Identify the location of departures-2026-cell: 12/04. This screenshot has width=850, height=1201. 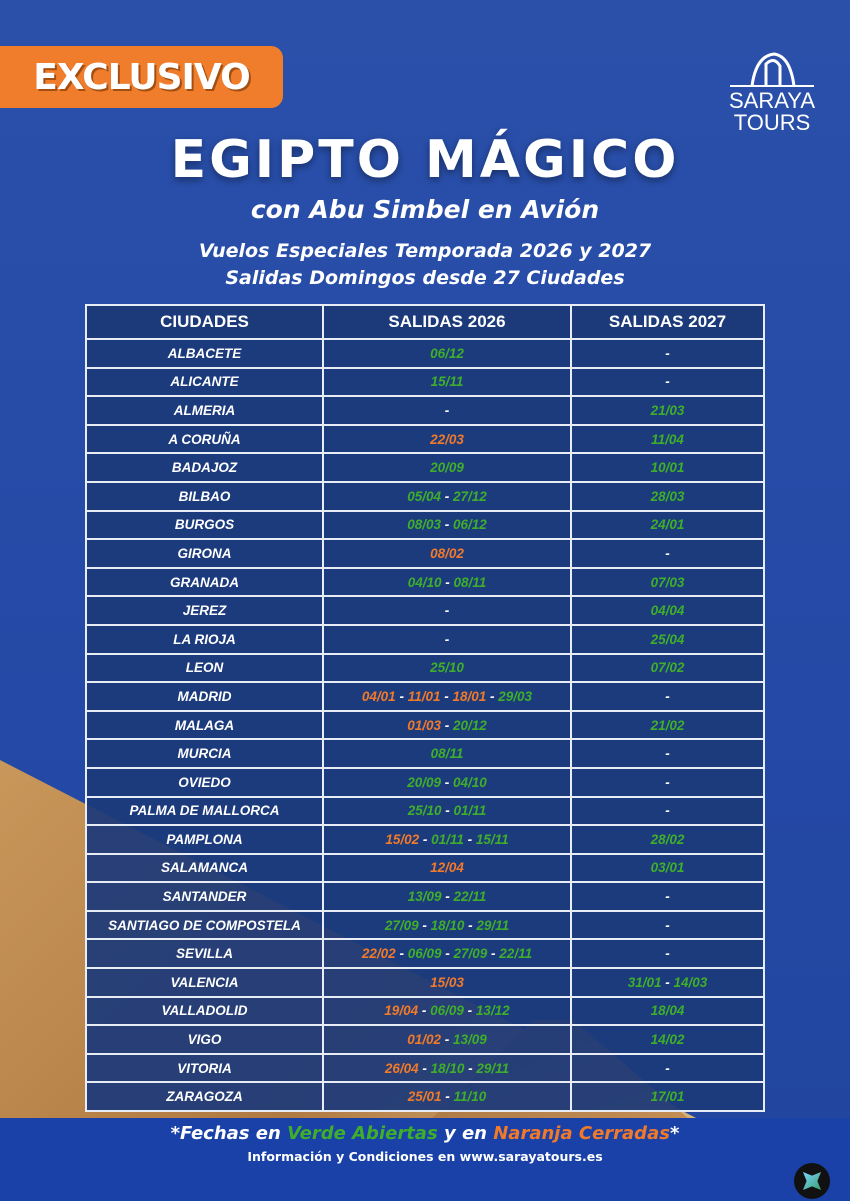
(447, 868).